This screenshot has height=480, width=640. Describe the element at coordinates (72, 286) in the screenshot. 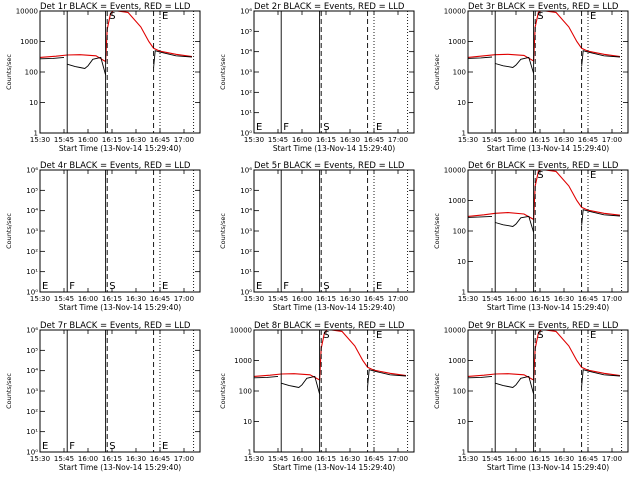

I see `marker-label: F` at that location.